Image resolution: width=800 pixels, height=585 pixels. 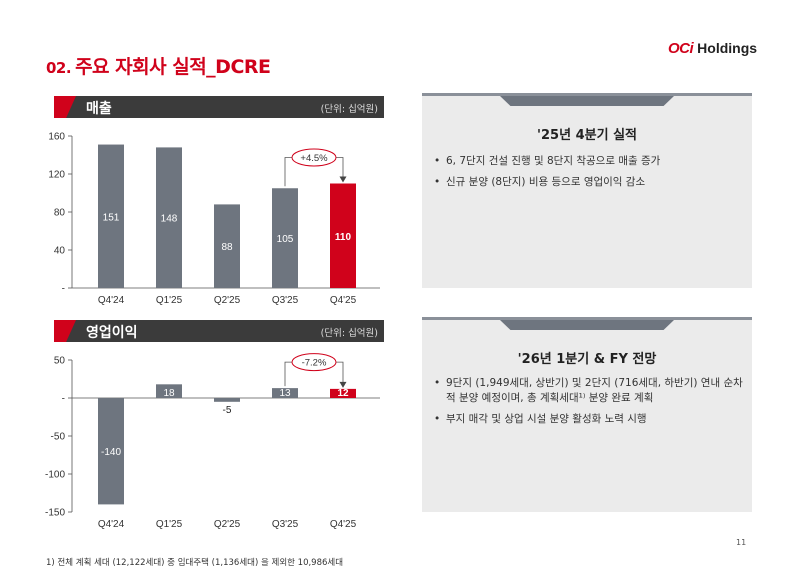 I want to click on y-tick-label: 120, so click(x=56, y=175).